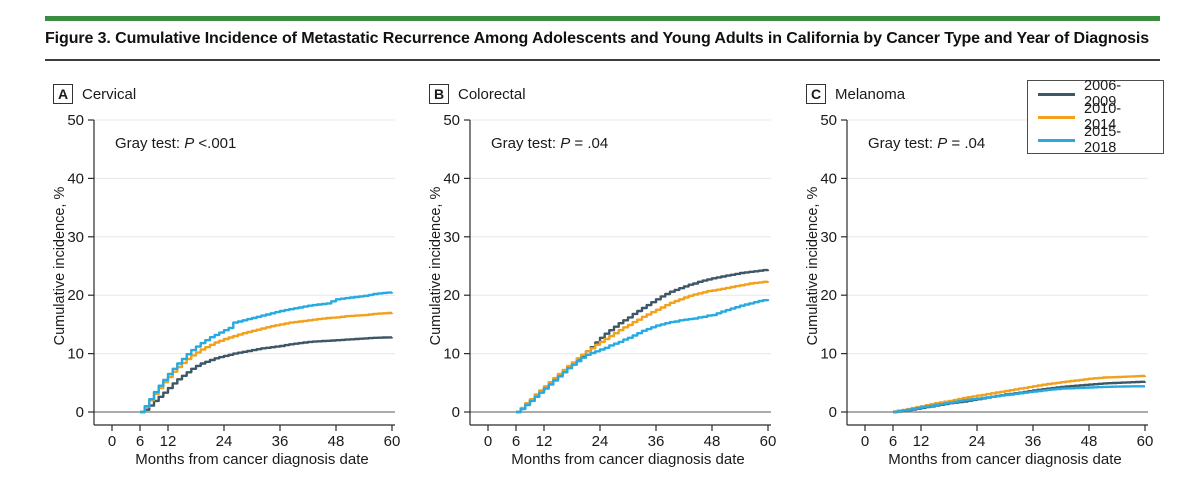 The height and width of the screenshot is (490, 1200). What do you see at coordinates (602, 18) in the screenshot?
I see `header-accent-bar` at bounding box center [602, 18].